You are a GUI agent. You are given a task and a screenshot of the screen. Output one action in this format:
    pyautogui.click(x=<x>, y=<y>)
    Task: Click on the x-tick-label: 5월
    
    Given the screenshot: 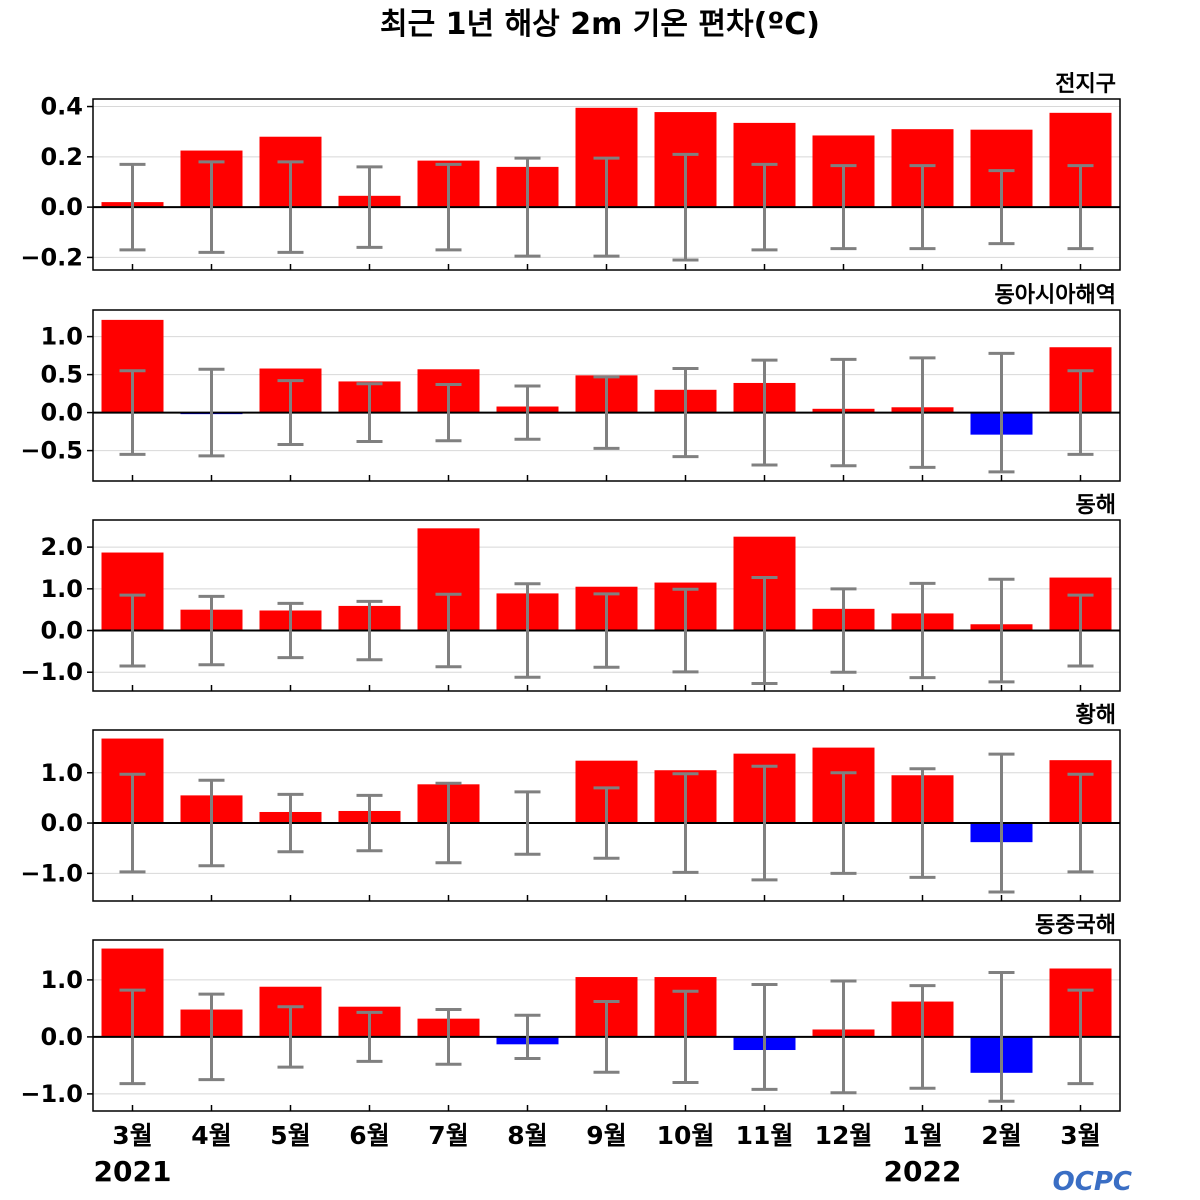 What is the action you would take?
    pyautogui.click(x=290, y=1135)
    